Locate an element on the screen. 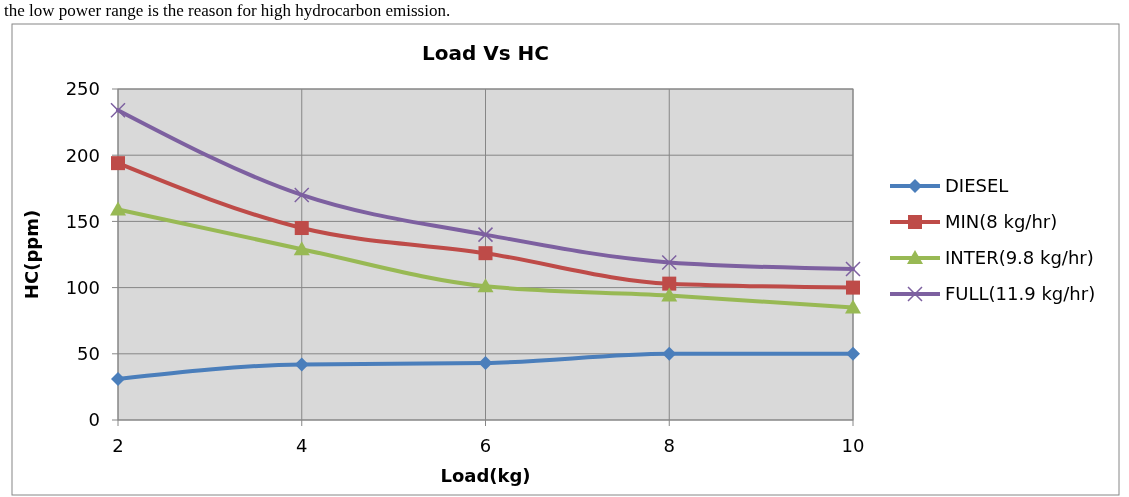 The image size is (1129, 497). legend-label: INTER(9.8 kg/hr) is located at coordinates (1019, 258).